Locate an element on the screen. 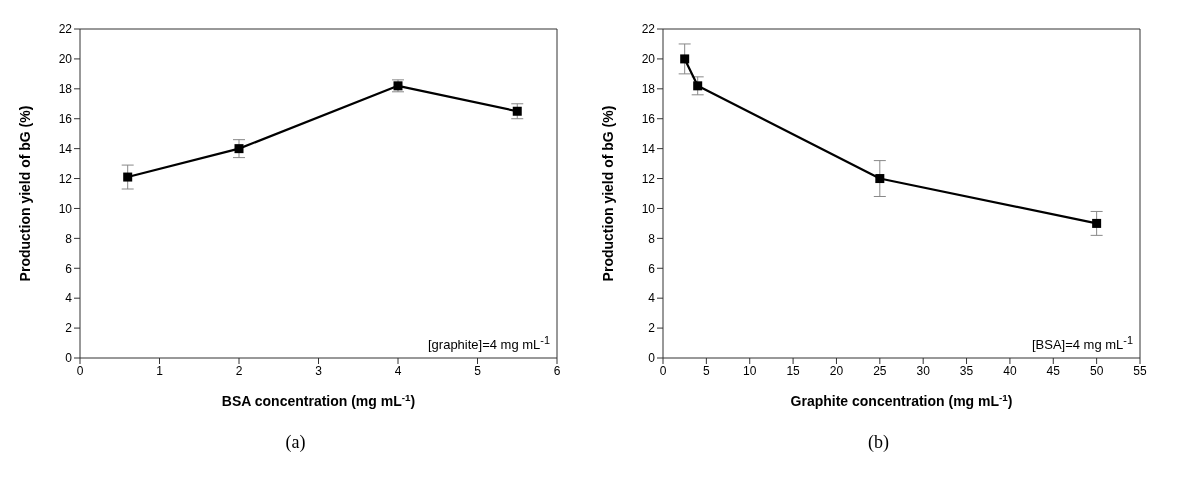  x-tick-label: 6 is located at coordinates (557, 370).